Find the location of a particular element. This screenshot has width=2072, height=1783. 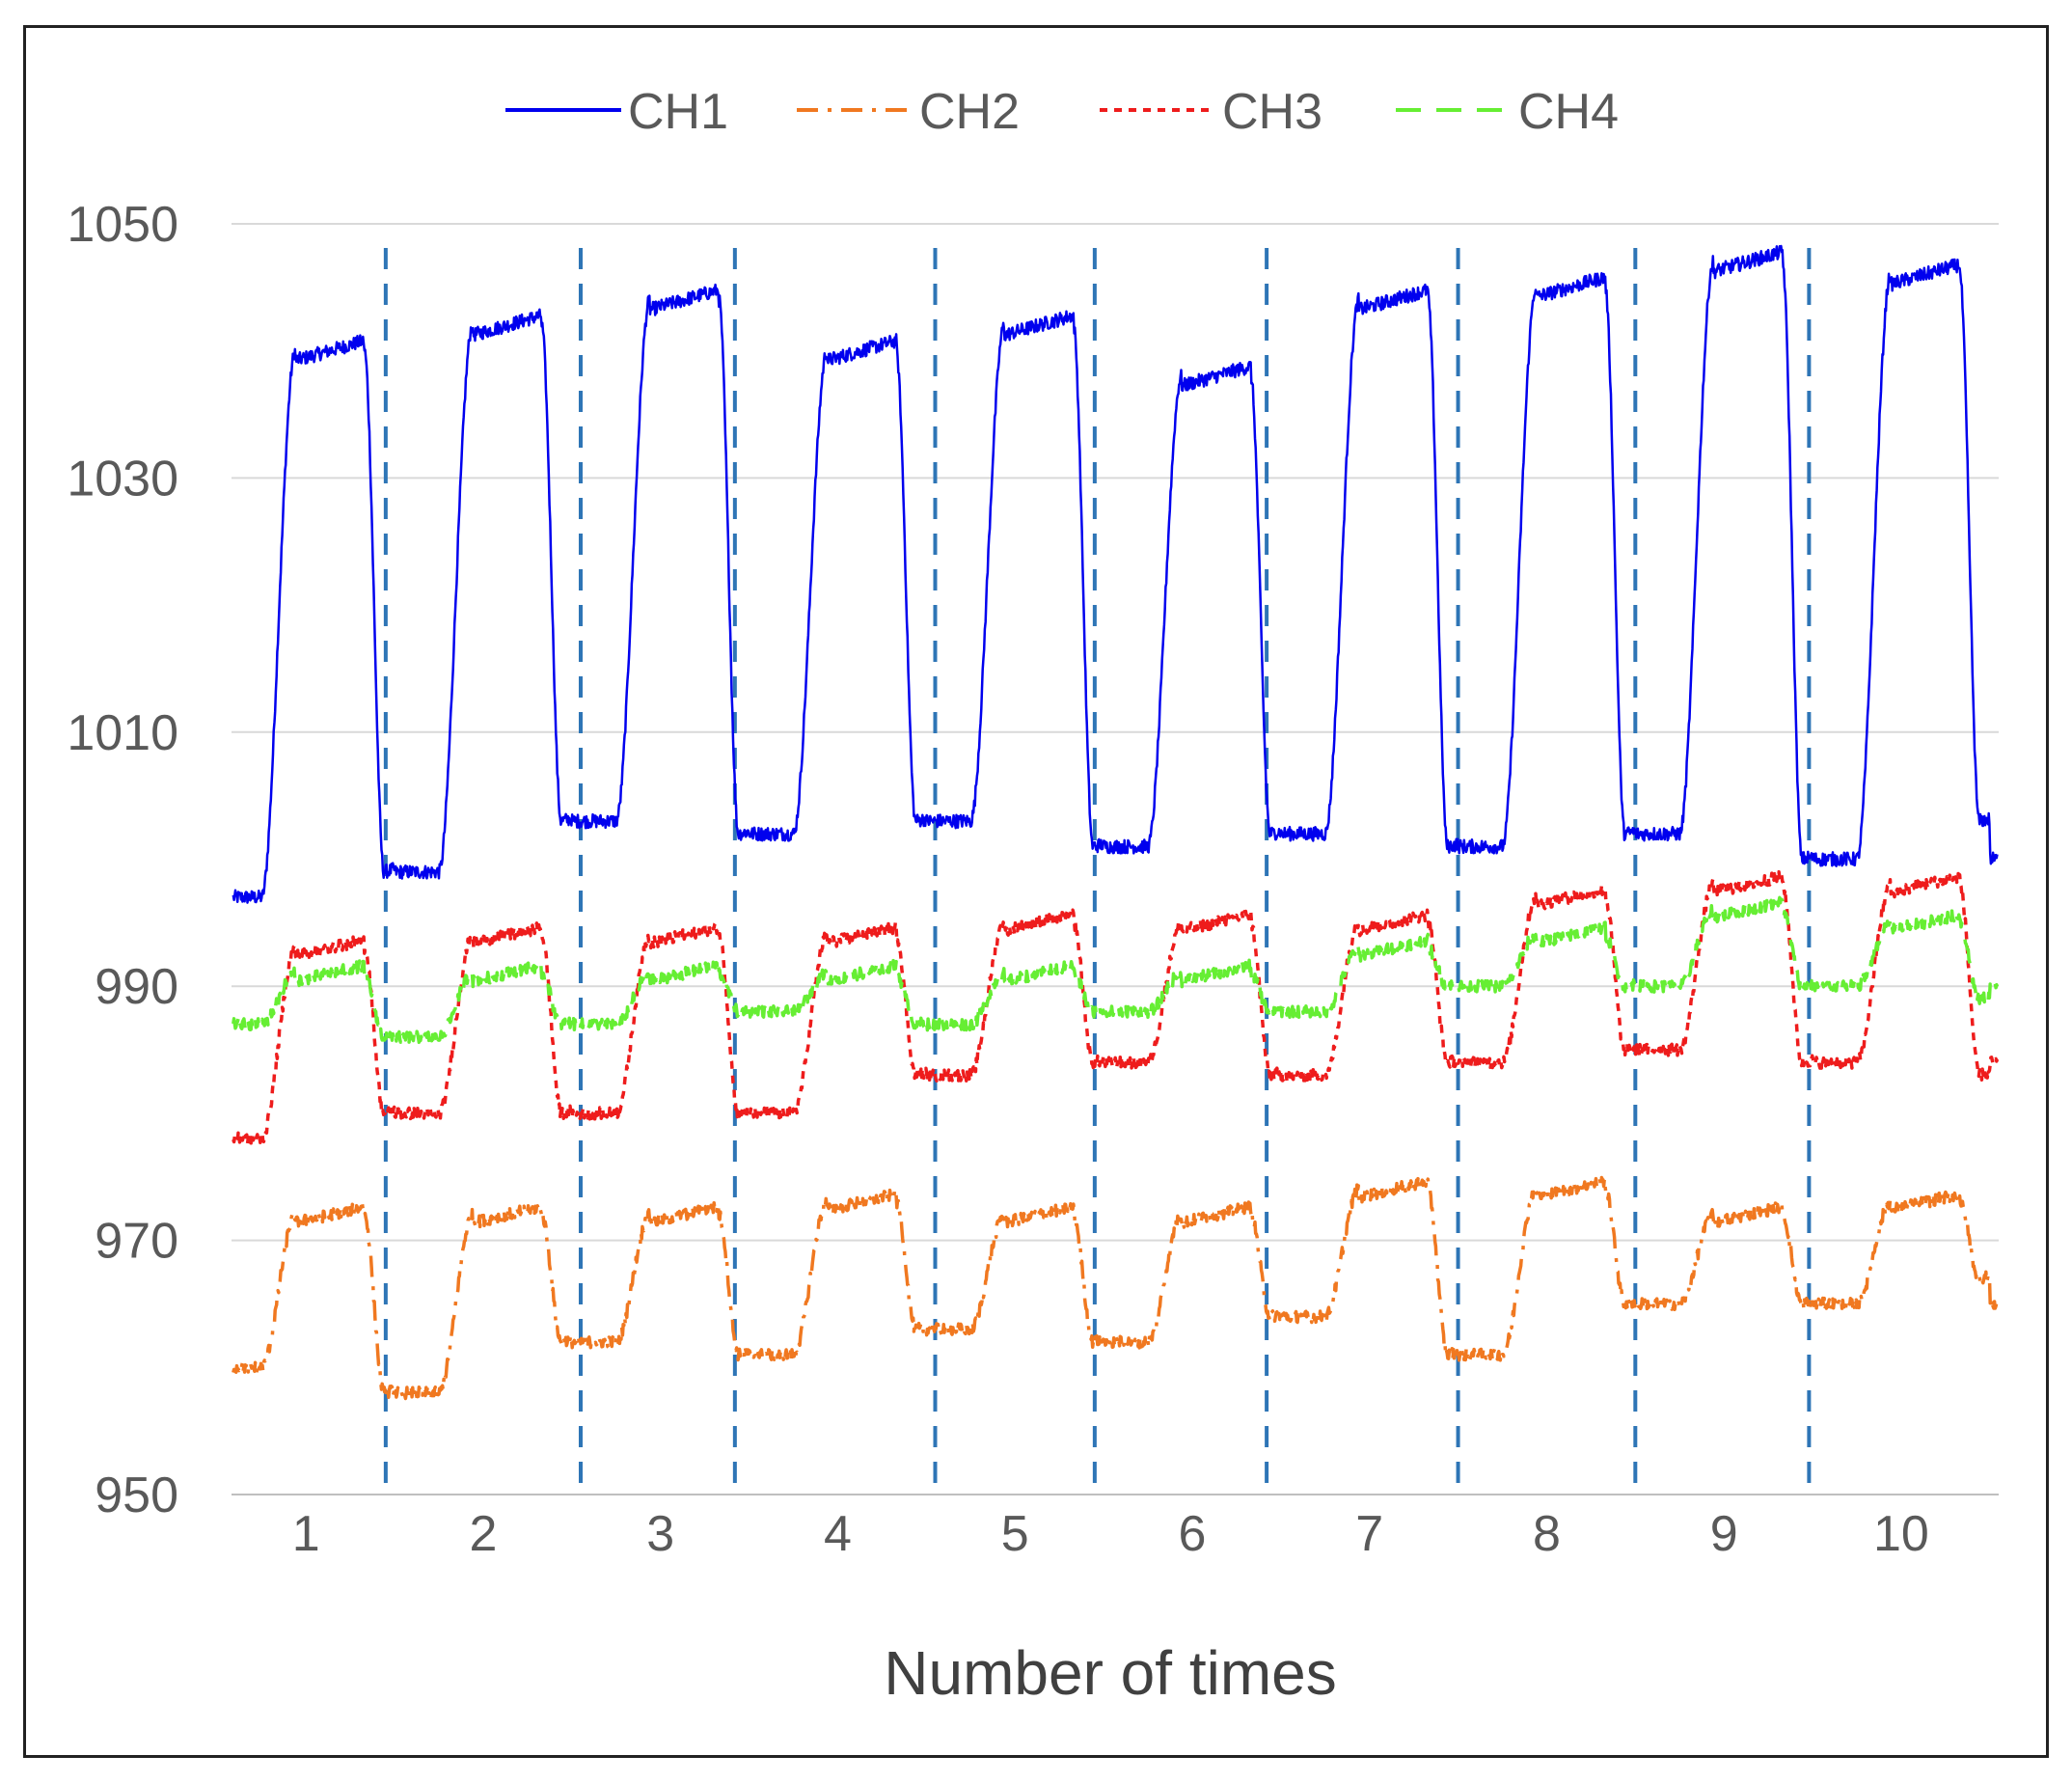

x-tick-label: 2 is located at coordinates (483, 1534).